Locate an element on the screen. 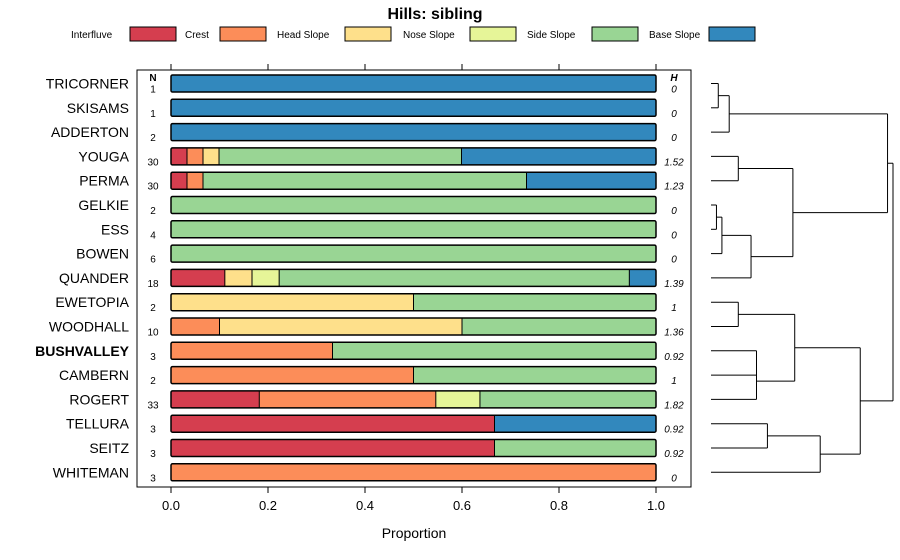 The image size is (900, 560). category-label: WHITEMAN is located at coordinates (91, 472).